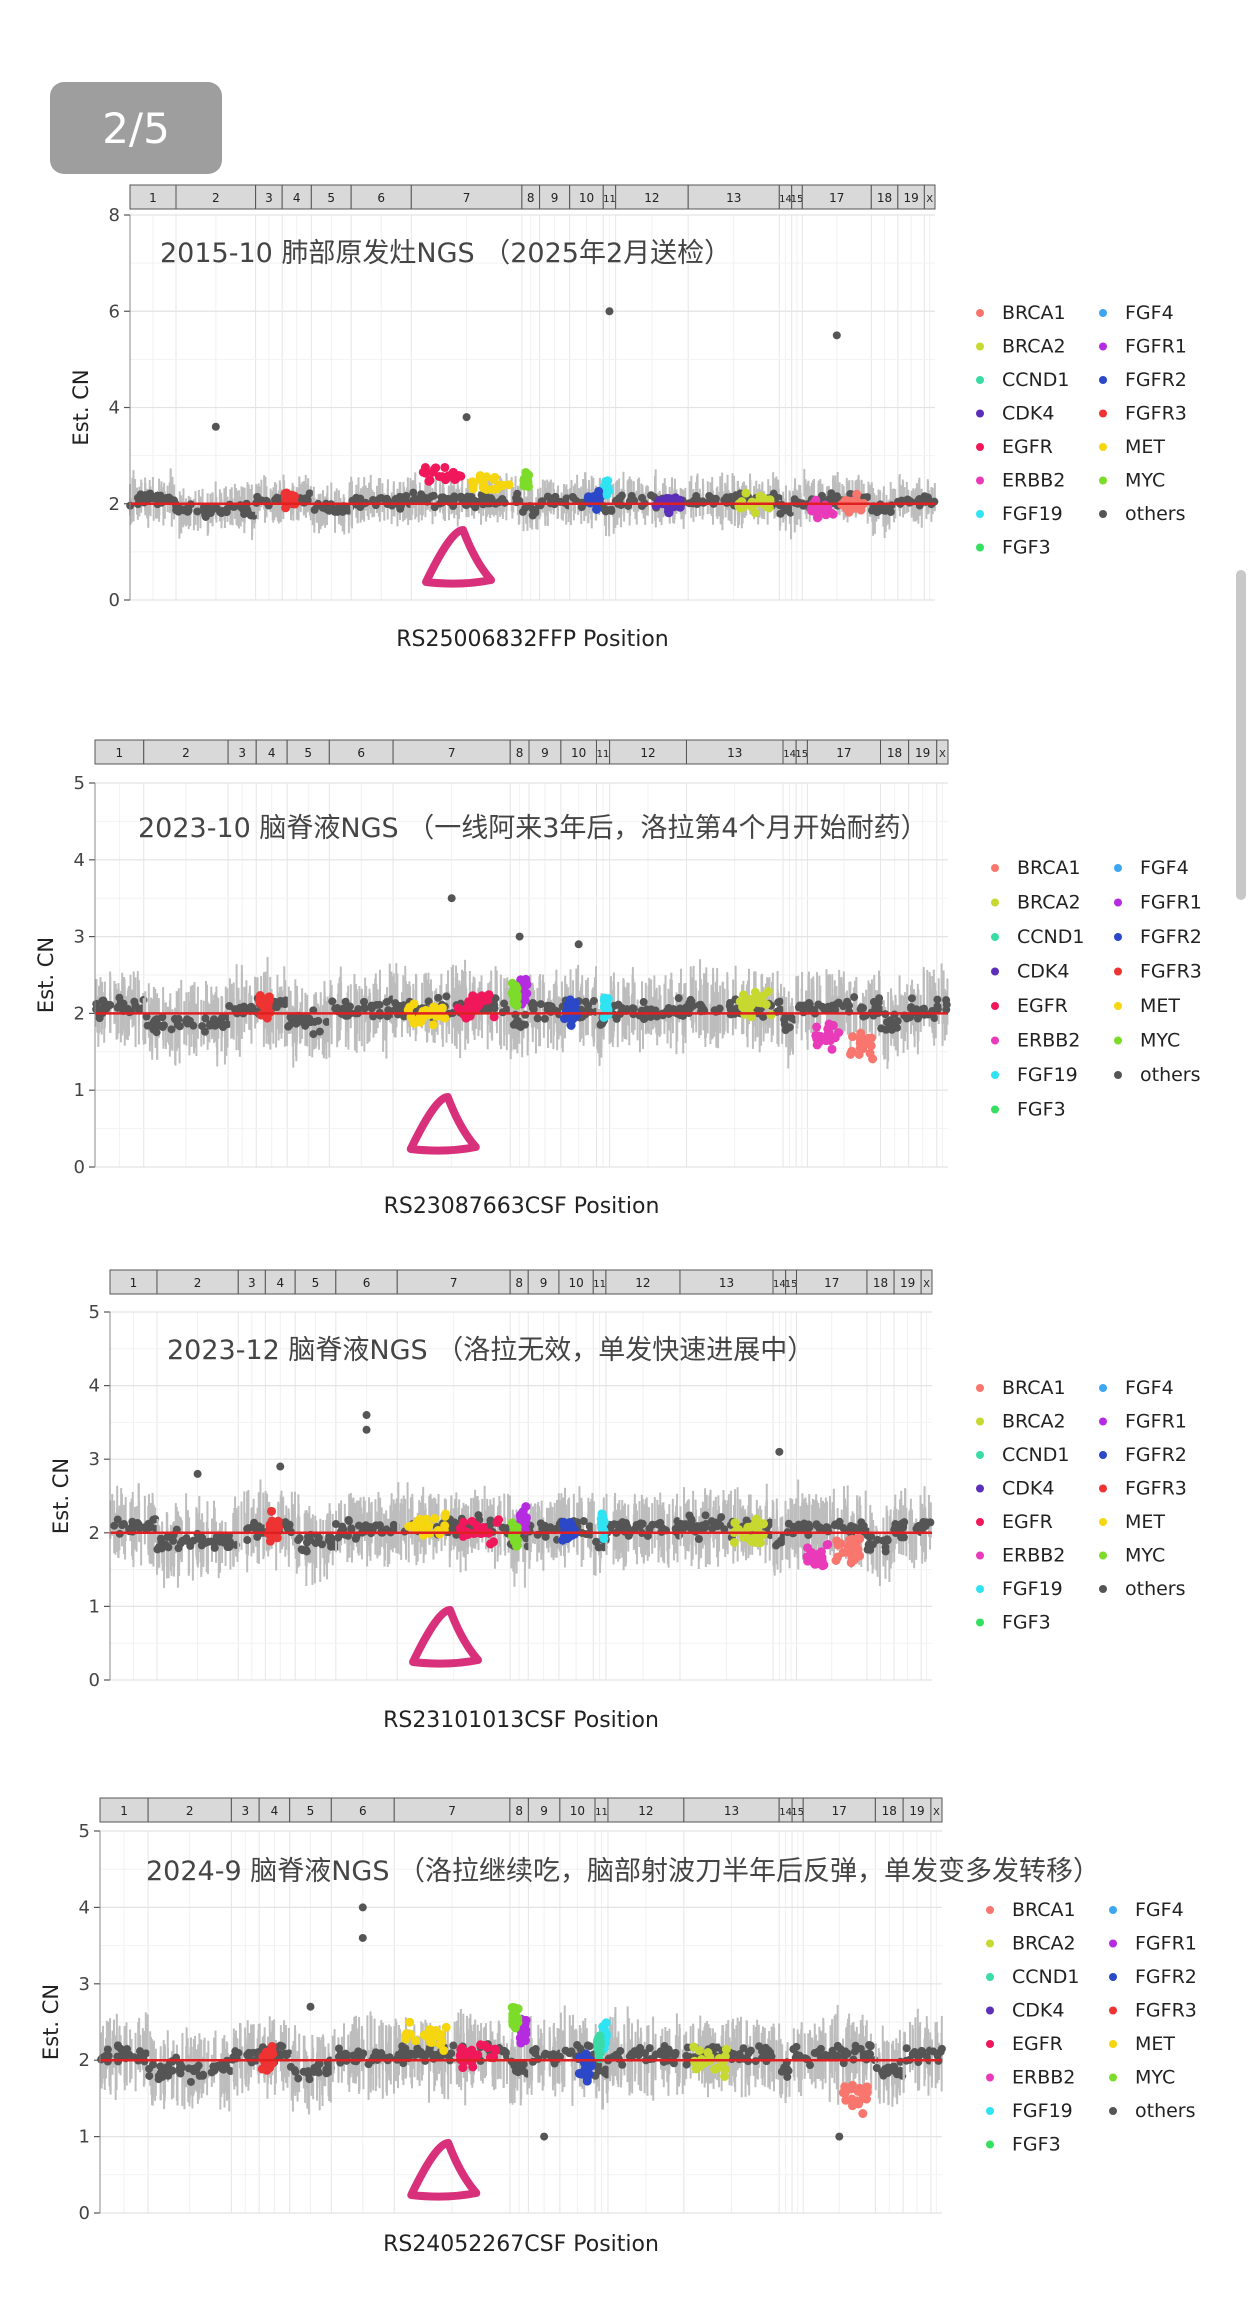 This screenshot has height=2316, width=1260. What do you see at coordinates (980, 1555) in the screenshot?
I see `legend-dot-ERBB2` at bounding box center [980, 1555].